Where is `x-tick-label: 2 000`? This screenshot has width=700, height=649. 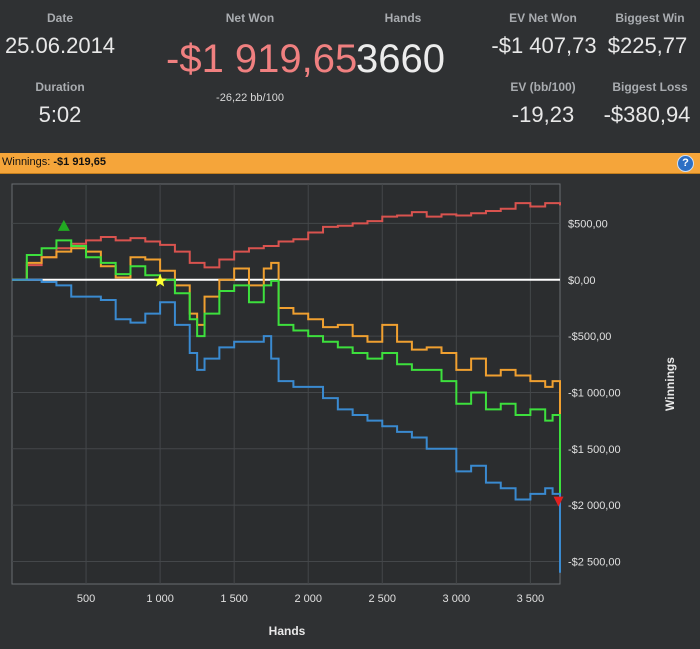
x-tick-label: 2 000 is located at coordinates (308, 599).